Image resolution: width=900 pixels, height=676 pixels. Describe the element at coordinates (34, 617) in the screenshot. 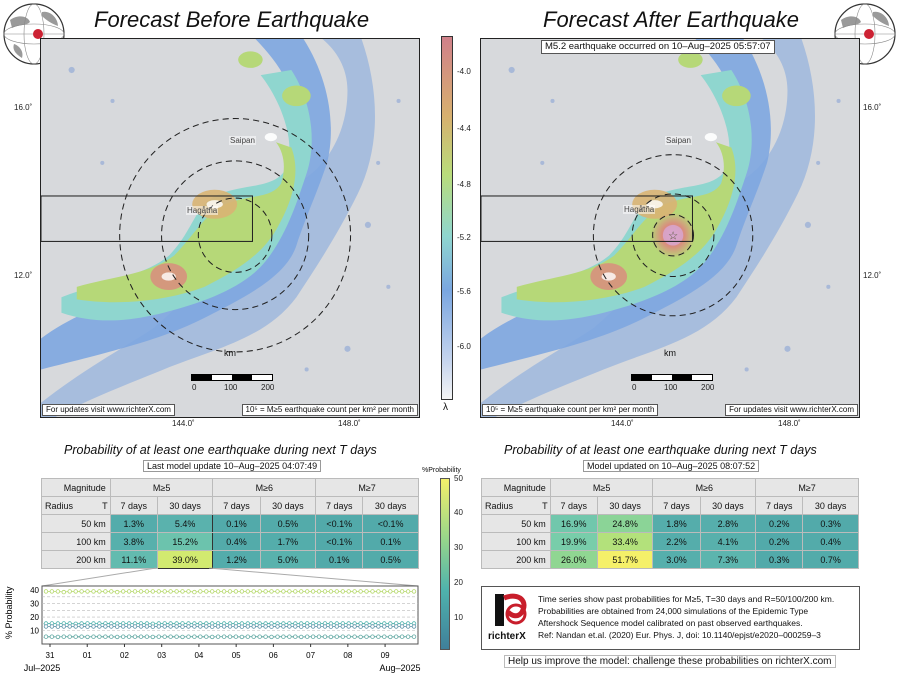

I see `y-tick-label: 20` at that location.